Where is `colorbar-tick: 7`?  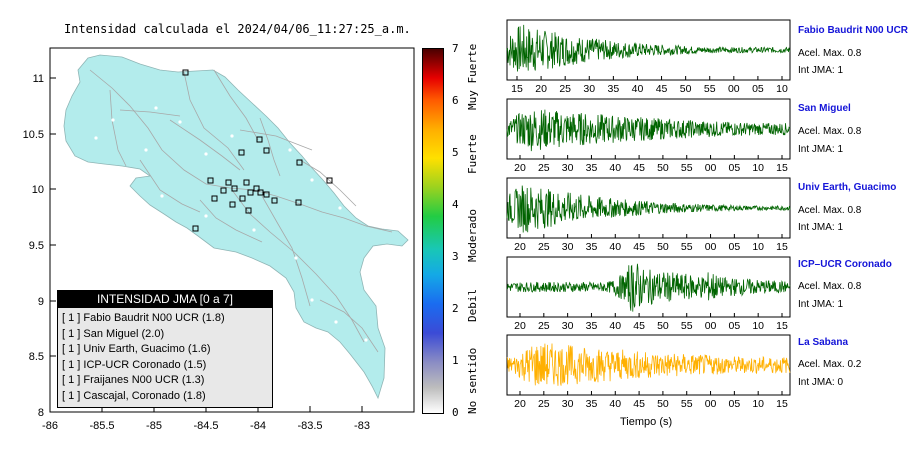 colorbar-tick: 7 is located at coordinates (455, 48).